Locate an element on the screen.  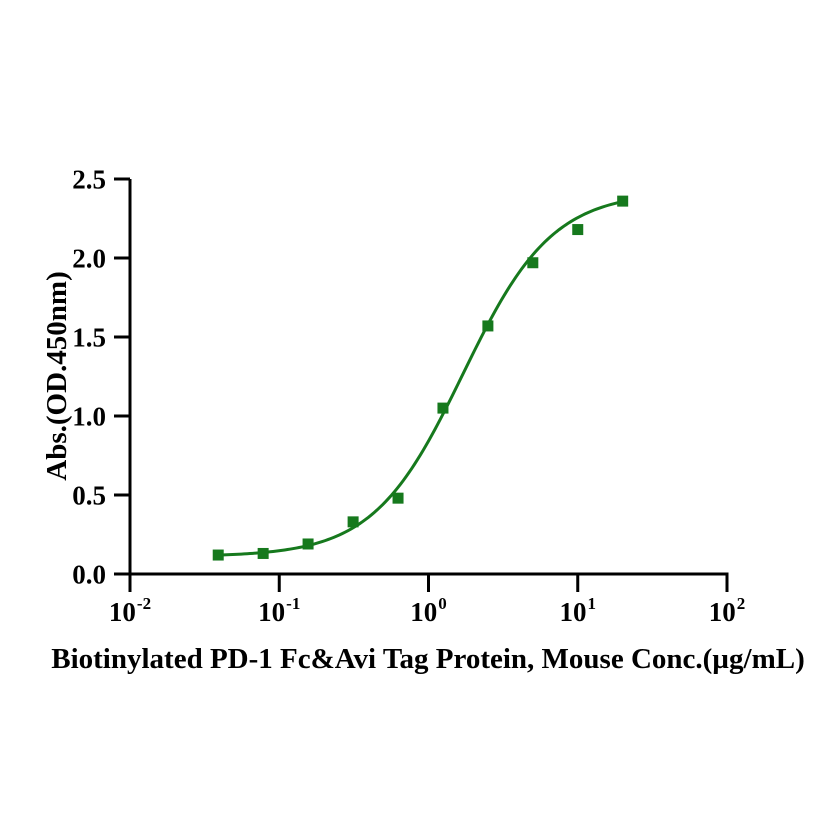
y-tick-label: 1.0 is located at coordinates (89, 417).